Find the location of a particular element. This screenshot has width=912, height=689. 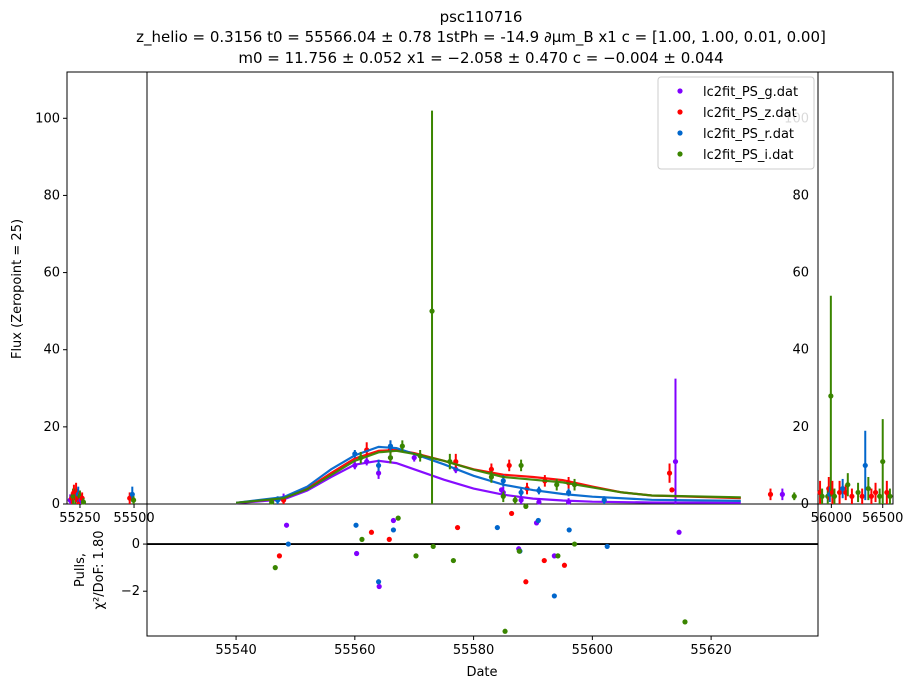

pulls-axes-frame is located at coordinates (482, 570).